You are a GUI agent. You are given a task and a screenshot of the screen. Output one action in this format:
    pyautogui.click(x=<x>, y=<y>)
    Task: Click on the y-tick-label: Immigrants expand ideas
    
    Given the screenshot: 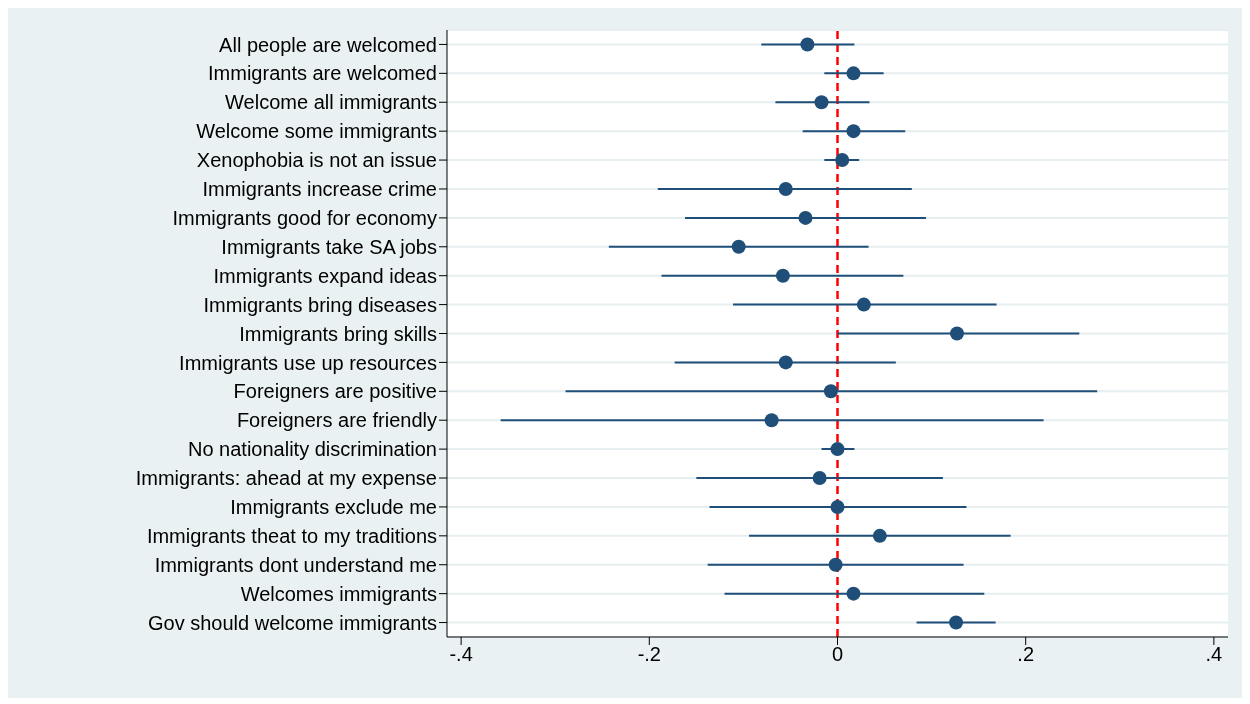 What is the action you would take?
    pyautogui.click(x=325, y=275)
    